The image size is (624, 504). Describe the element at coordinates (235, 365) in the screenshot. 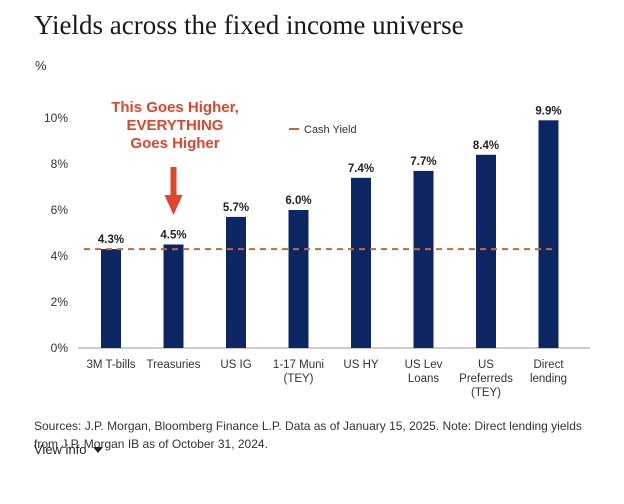

I see `x-tick-label: US IG` at that location.